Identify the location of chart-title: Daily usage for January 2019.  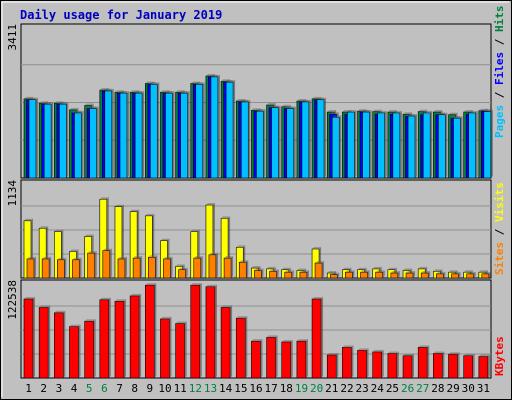
(121, 15).